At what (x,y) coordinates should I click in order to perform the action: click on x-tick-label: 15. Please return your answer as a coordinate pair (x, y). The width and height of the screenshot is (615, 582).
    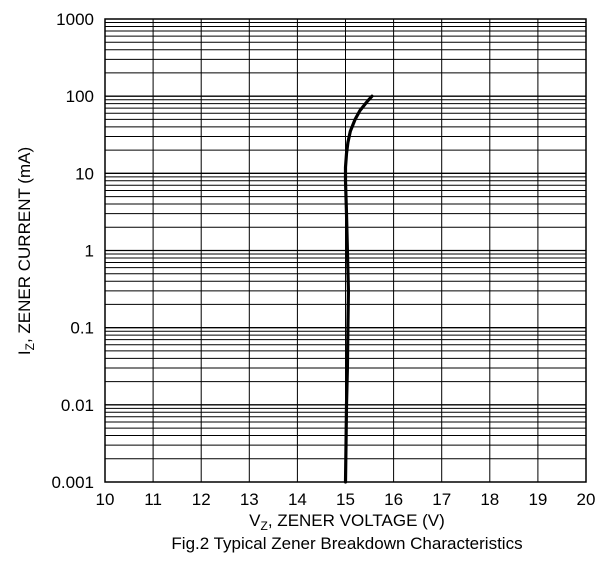
    Looking at the image, I should click on (345, 499).